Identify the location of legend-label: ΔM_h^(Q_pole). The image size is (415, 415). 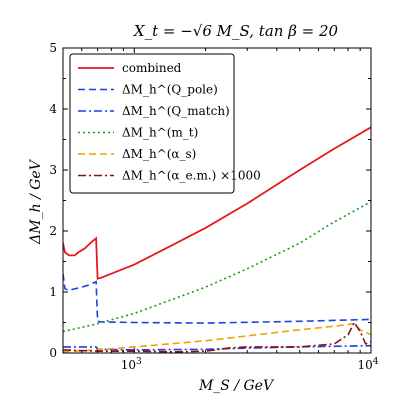
(170, 90).